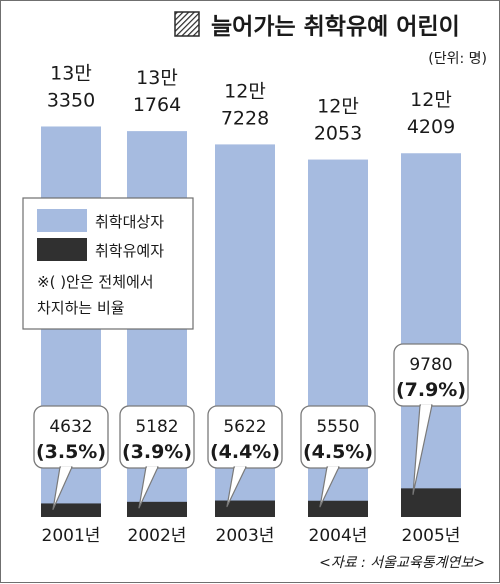 The height and width of the screenshot is (584, 500). I want to click on legend-swatch-deferred, so click(62, 249).